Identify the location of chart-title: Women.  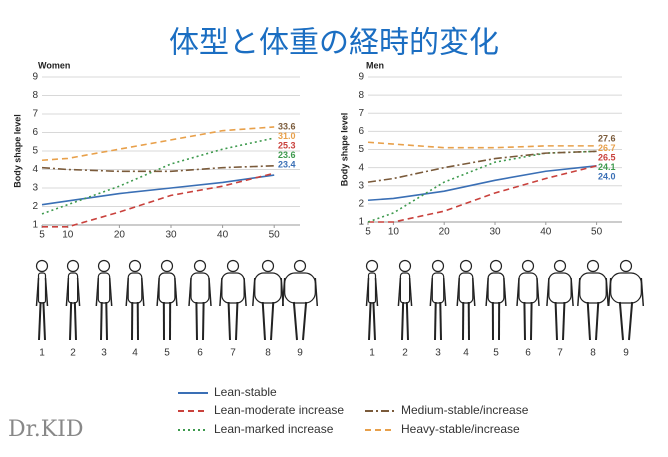
(54, 65).